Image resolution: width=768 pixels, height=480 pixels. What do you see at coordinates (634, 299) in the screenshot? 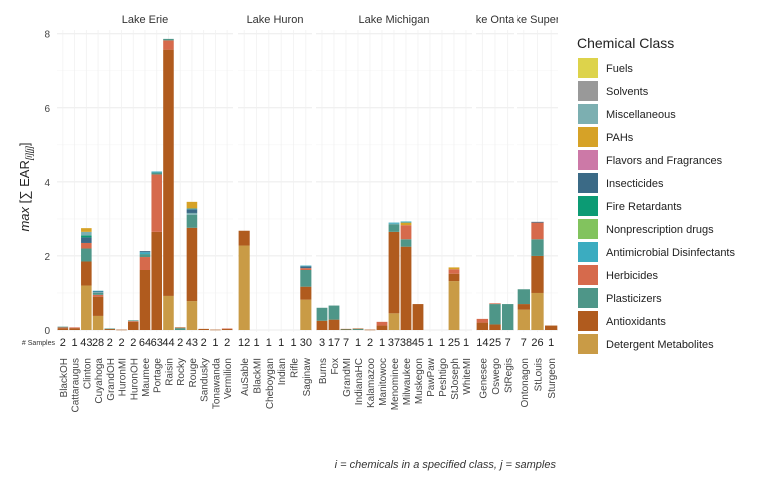
I see `legend-label: Plasticizers` at bounding box center [634, 299].